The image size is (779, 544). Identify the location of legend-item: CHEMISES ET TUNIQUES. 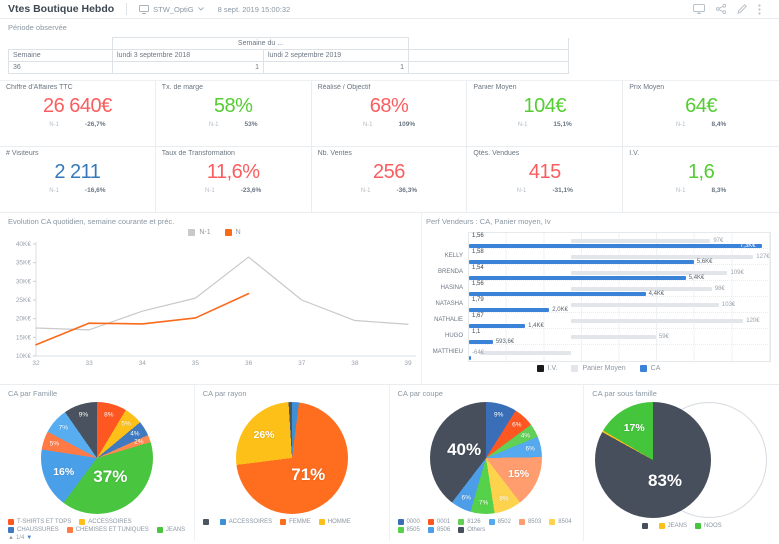
(107, 530).